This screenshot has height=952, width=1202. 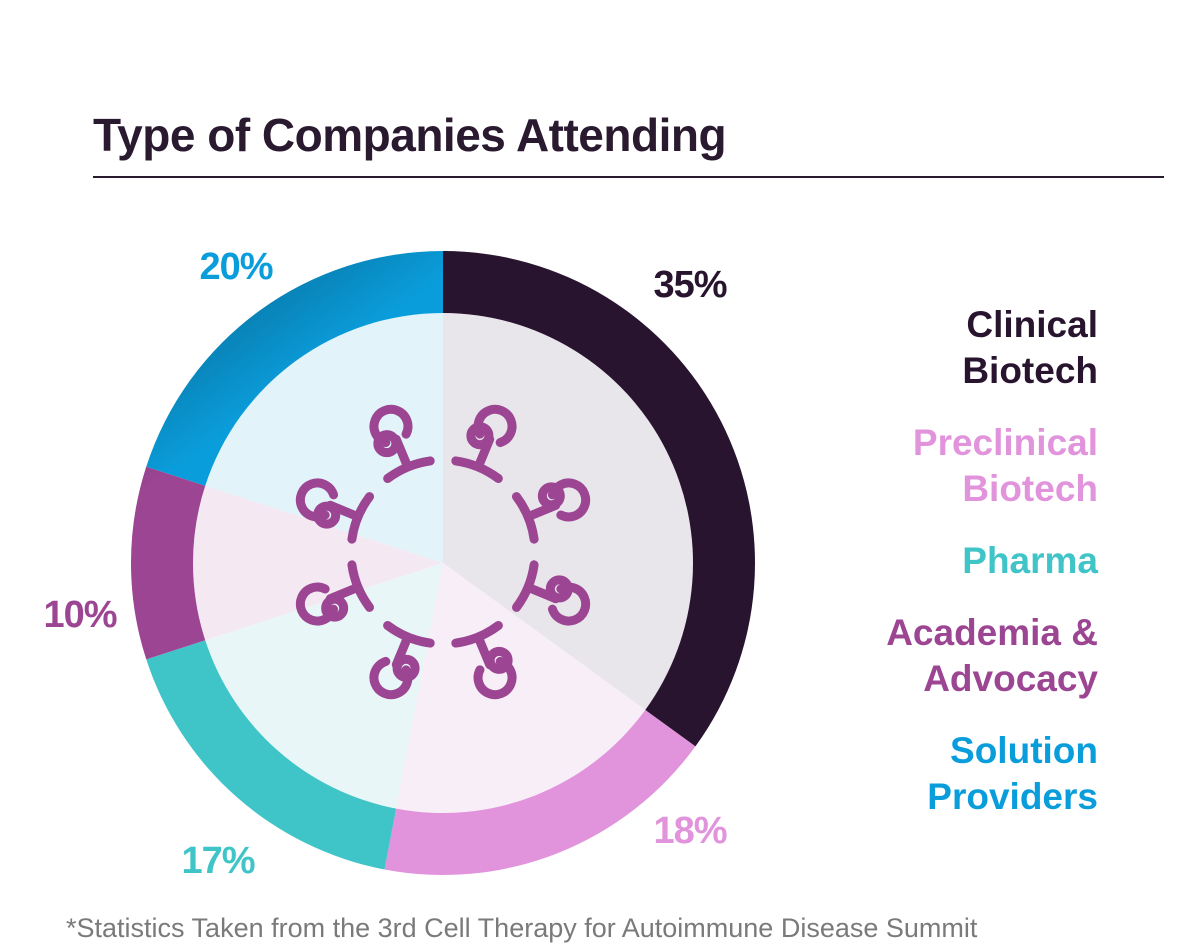 I want to click on legend-label: Academia &, so click(x=992, y=632).